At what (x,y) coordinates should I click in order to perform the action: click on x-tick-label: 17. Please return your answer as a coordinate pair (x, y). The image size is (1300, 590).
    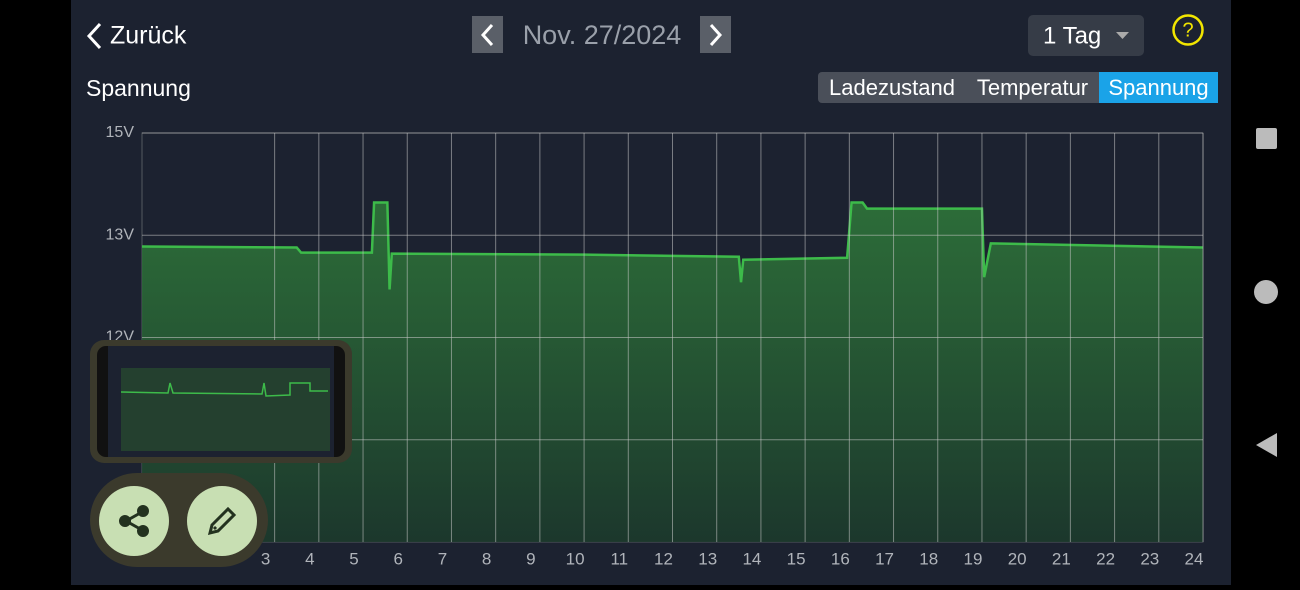
    Looking at the image, I should click on (884, 558).